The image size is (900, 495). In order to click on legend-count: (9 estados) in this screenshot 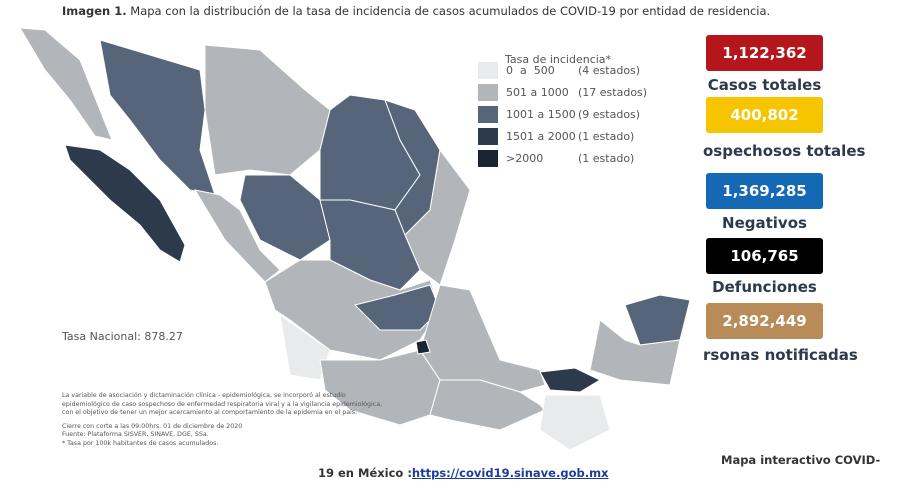, I will do `click(609, 114)`.